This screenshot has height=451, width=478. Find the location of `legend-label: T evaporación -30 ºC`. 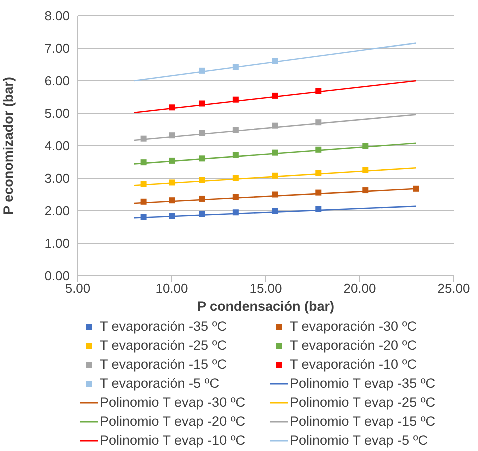

legend-label: T evaporación -30 ºC is located at coordinates (353, 326).